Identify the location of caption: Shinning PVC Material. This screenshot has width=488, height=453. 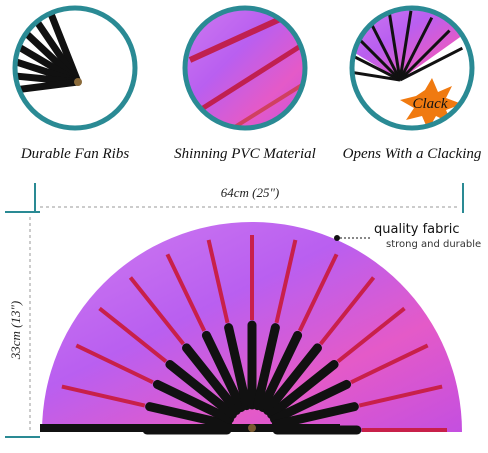
(245, 154).